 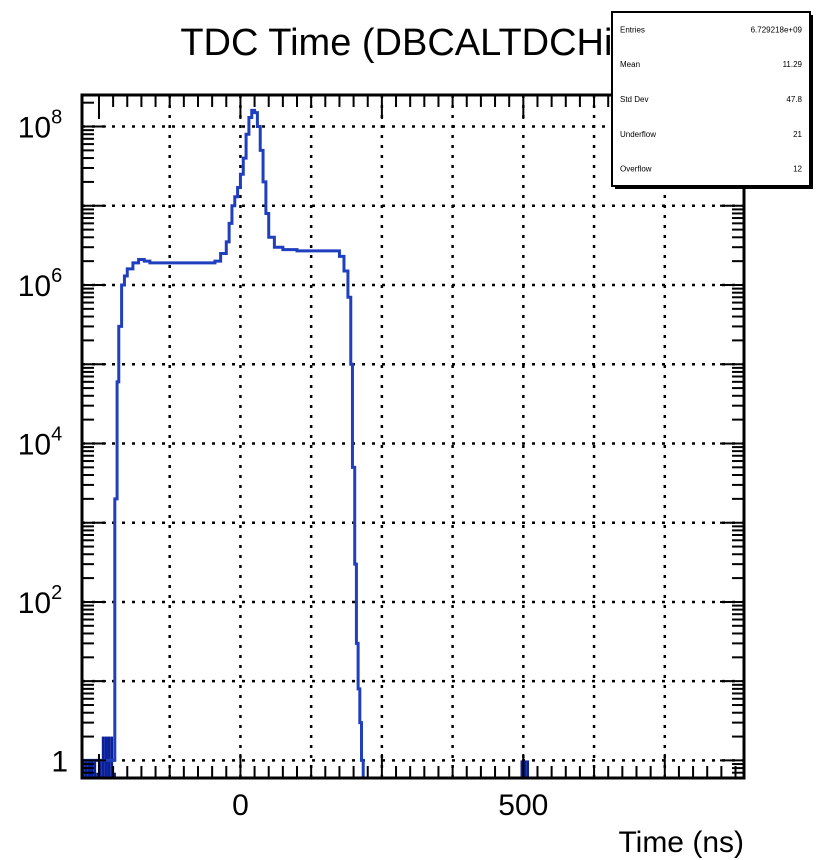 What do you see at coordinates (40, 601) in the screenshot?
I see `y-tick-label: 10²` at bounding box center [40, 601].